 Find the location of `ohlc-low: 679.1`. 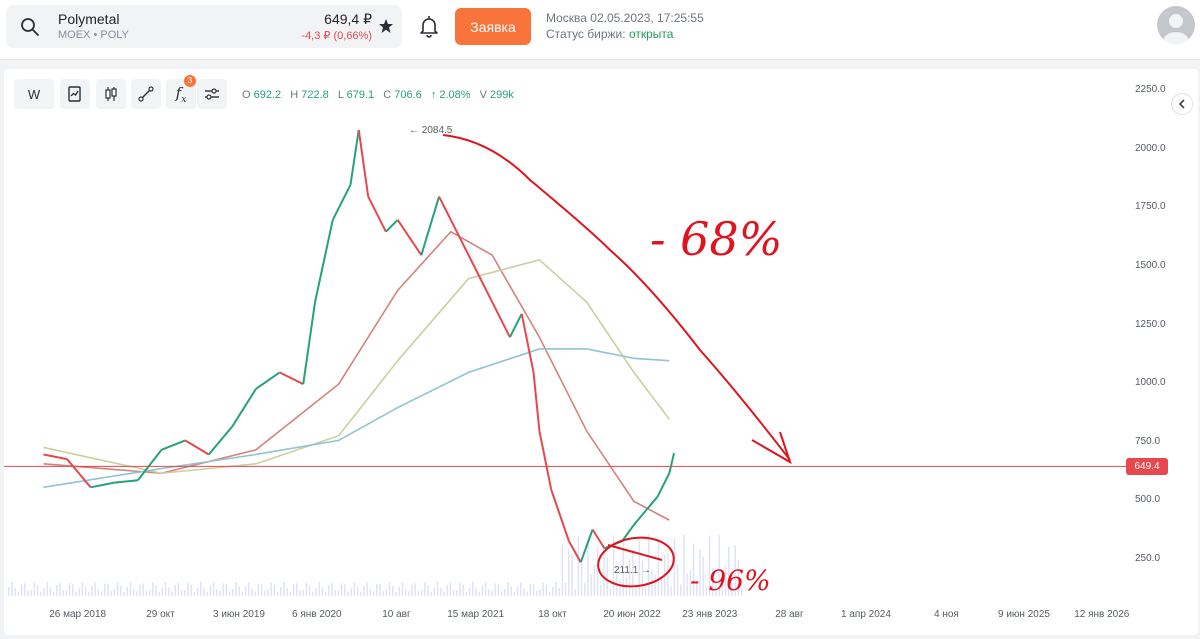

ohlc-low: 679.1 is located at coordinates (360, 95).